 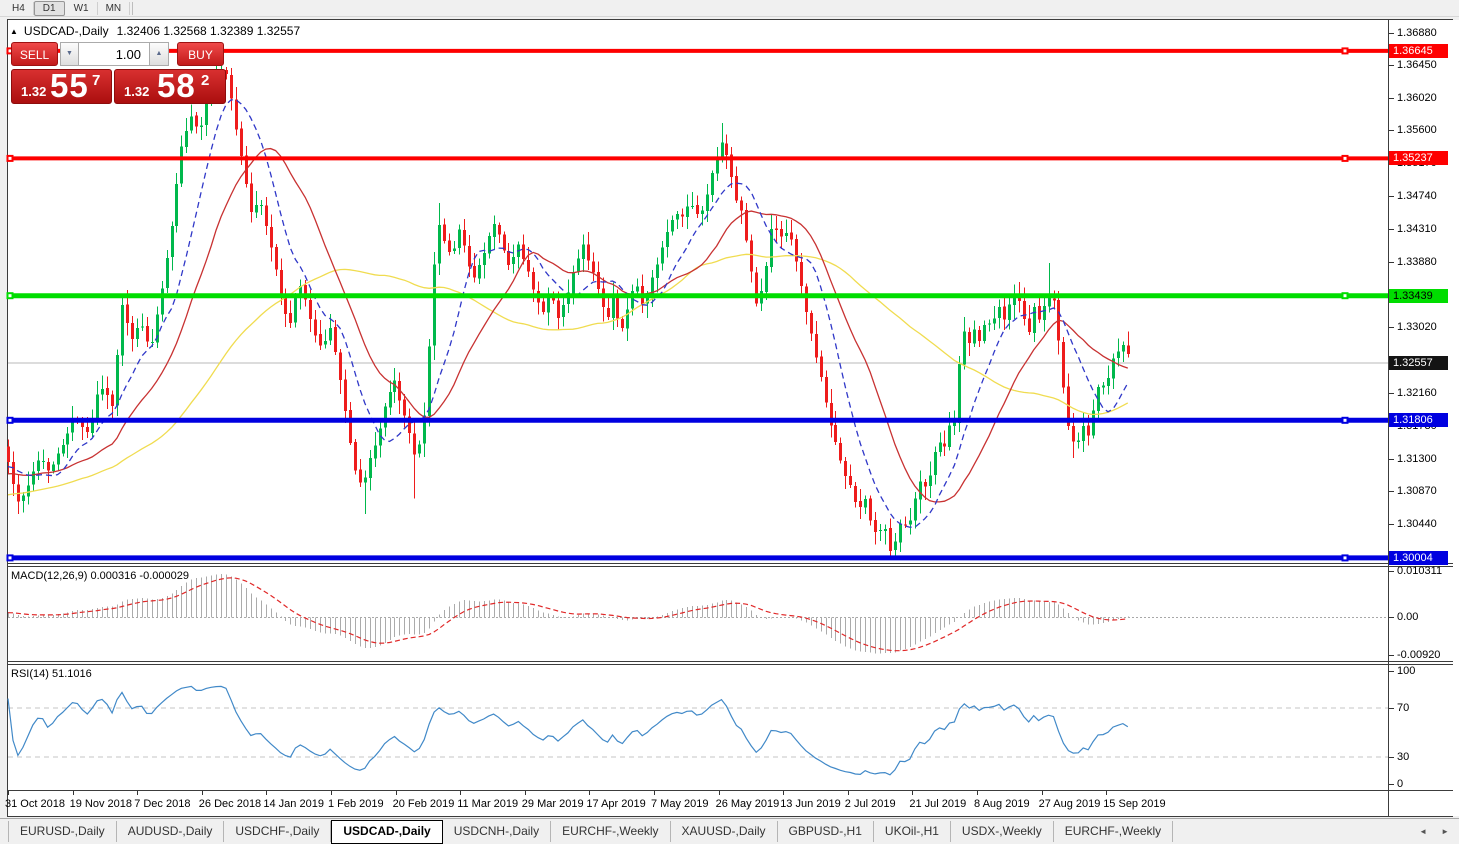 I want to click on date-label: 26 May 2019, so click(x=747, y=804).